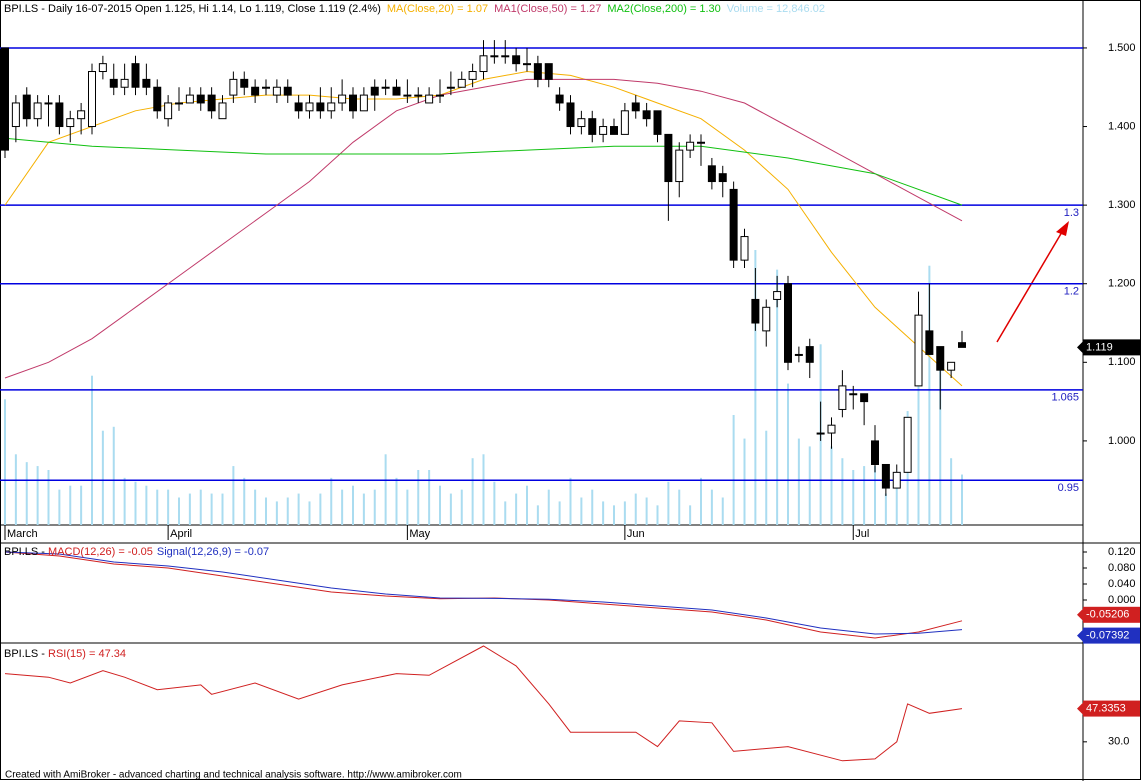 The height and width of the screenshot is (781, 1141). Describe the element at coordinates (1107, 615) in the screenshot. I see `value-marker-label: -0.05206` at that location.